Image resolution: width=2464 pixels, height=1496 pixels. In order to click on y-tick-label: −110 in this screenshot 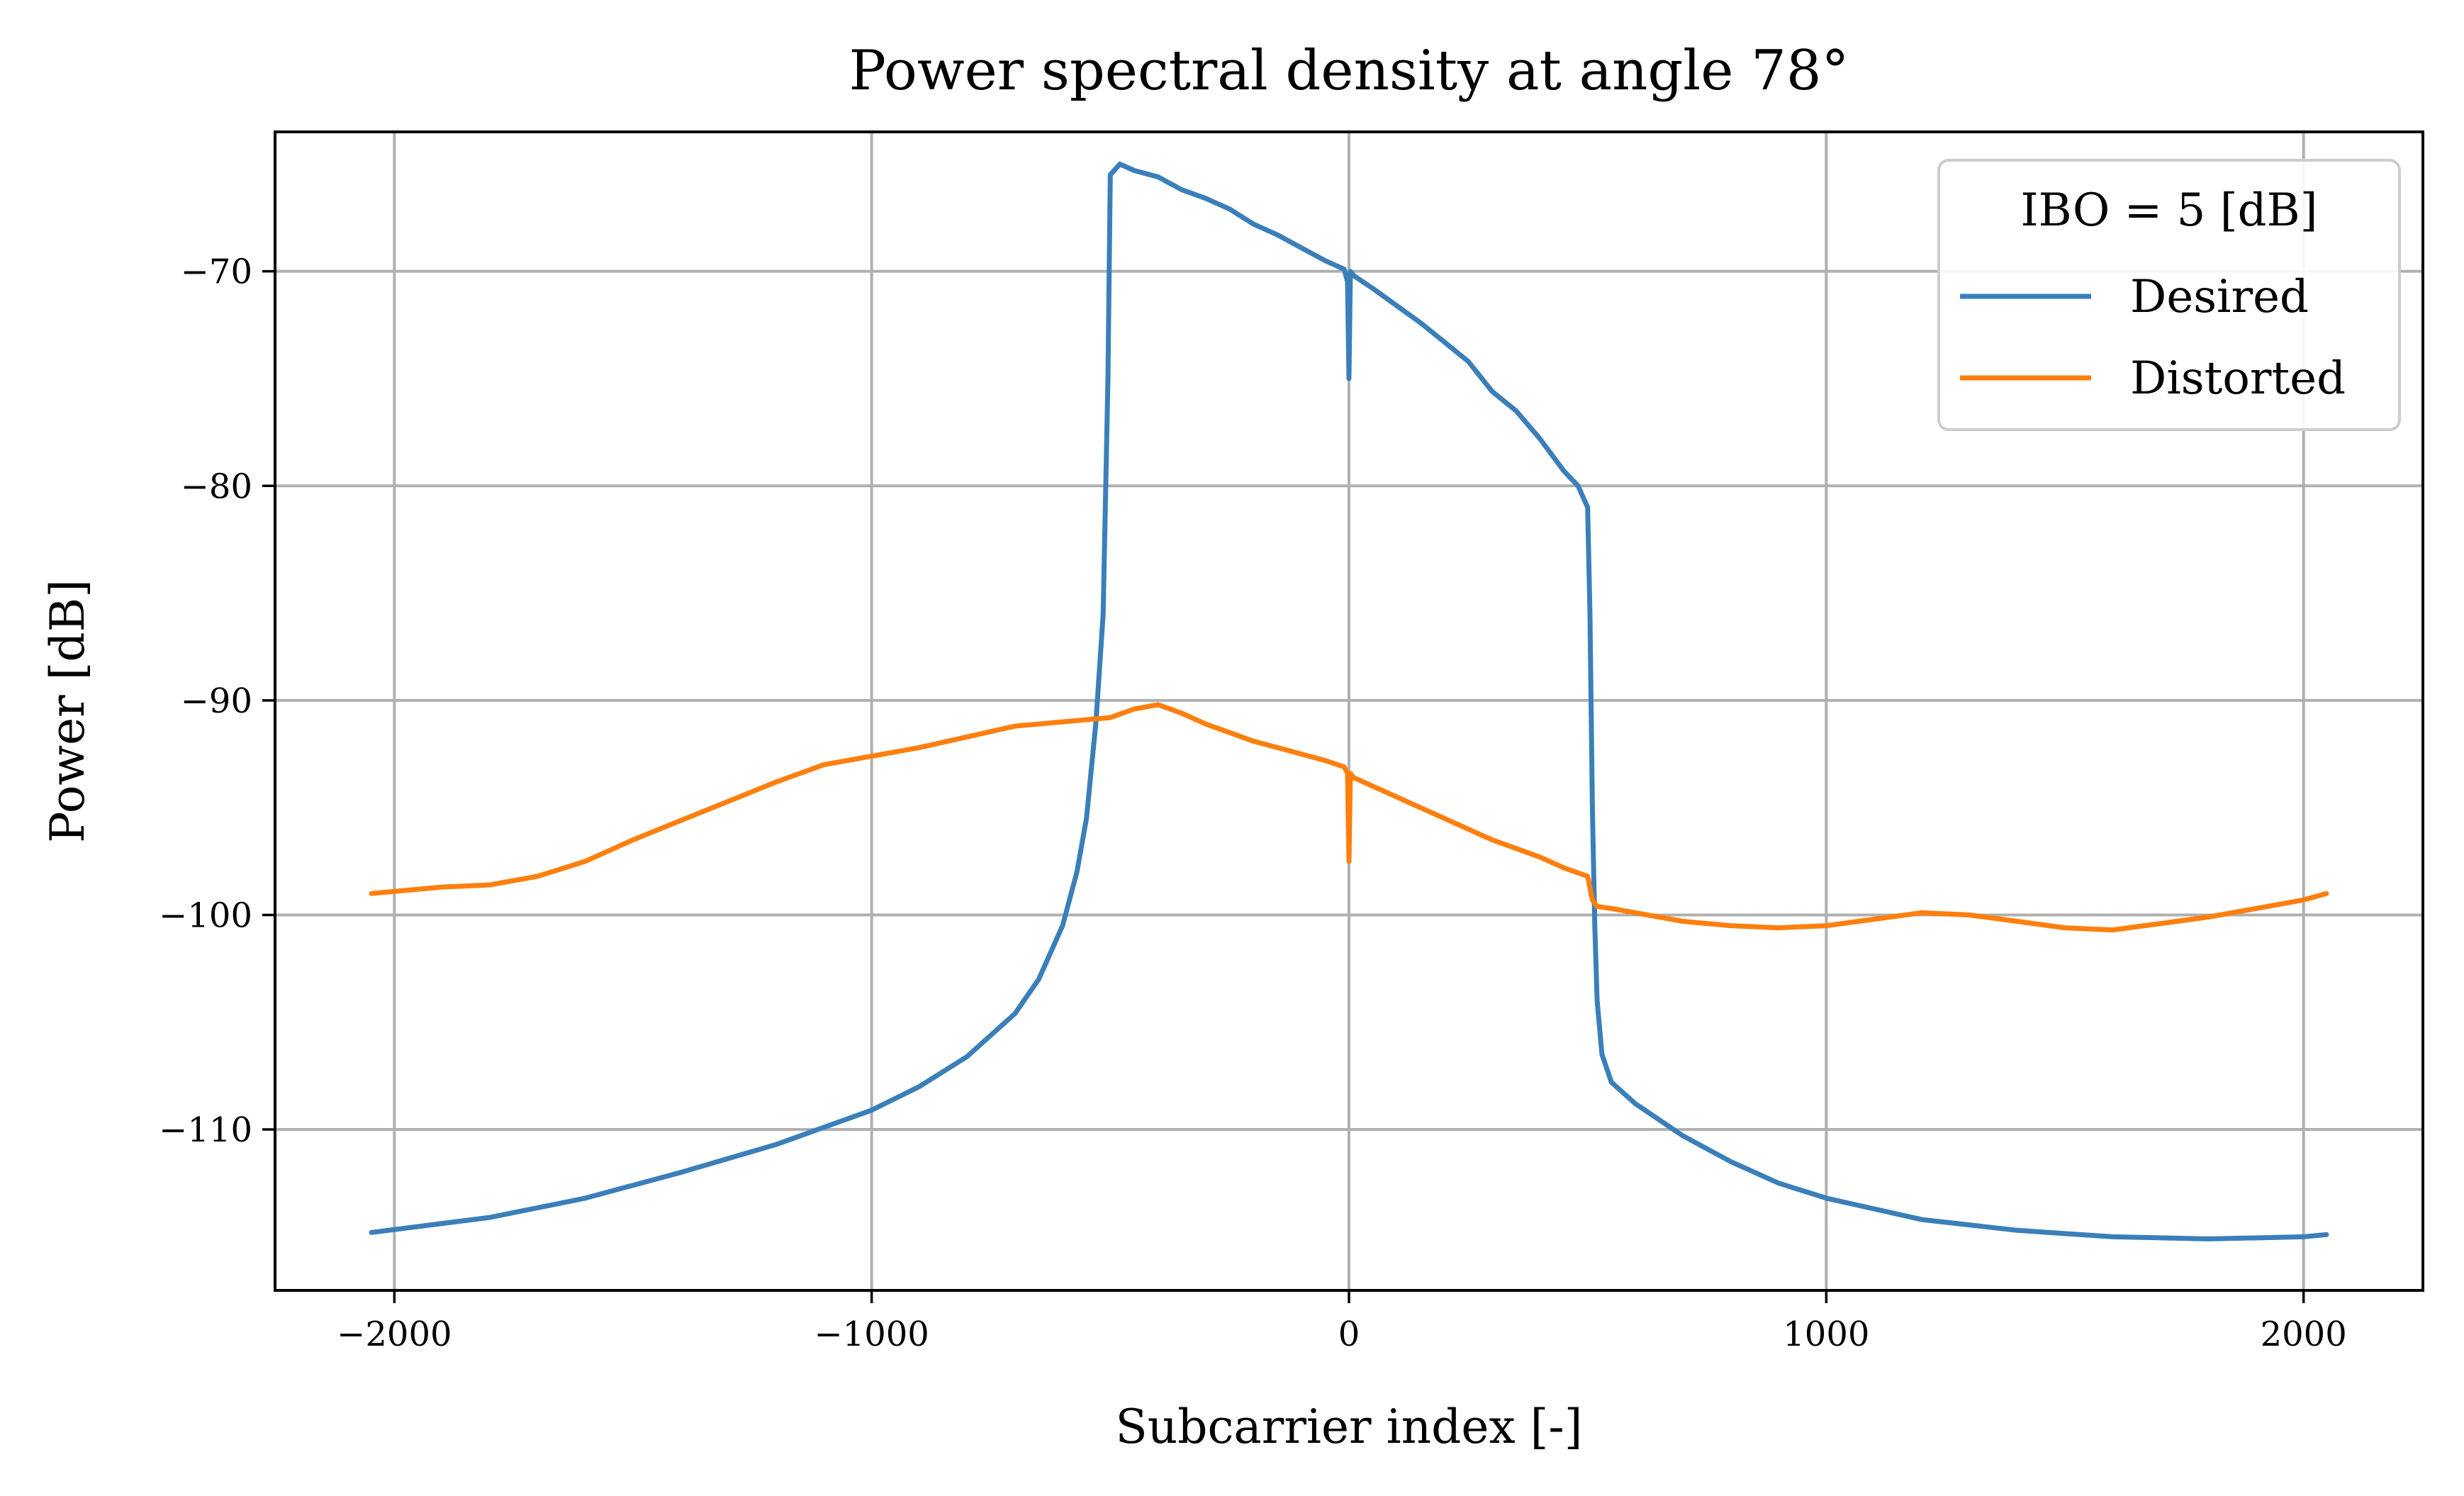, I will do `click(205, 1130)`.